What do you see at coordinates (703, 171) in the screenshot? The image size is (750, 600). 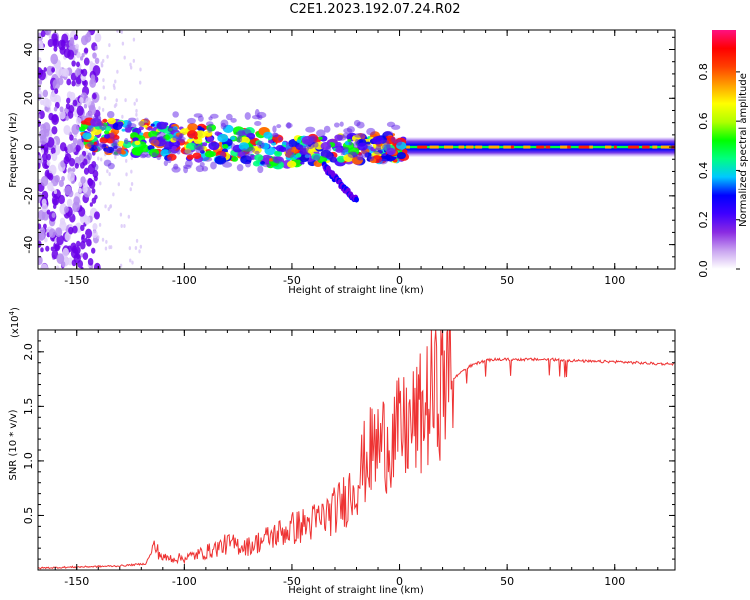 I see `colorbar-tick-label: 0.4` at bounding box center [703, 171].